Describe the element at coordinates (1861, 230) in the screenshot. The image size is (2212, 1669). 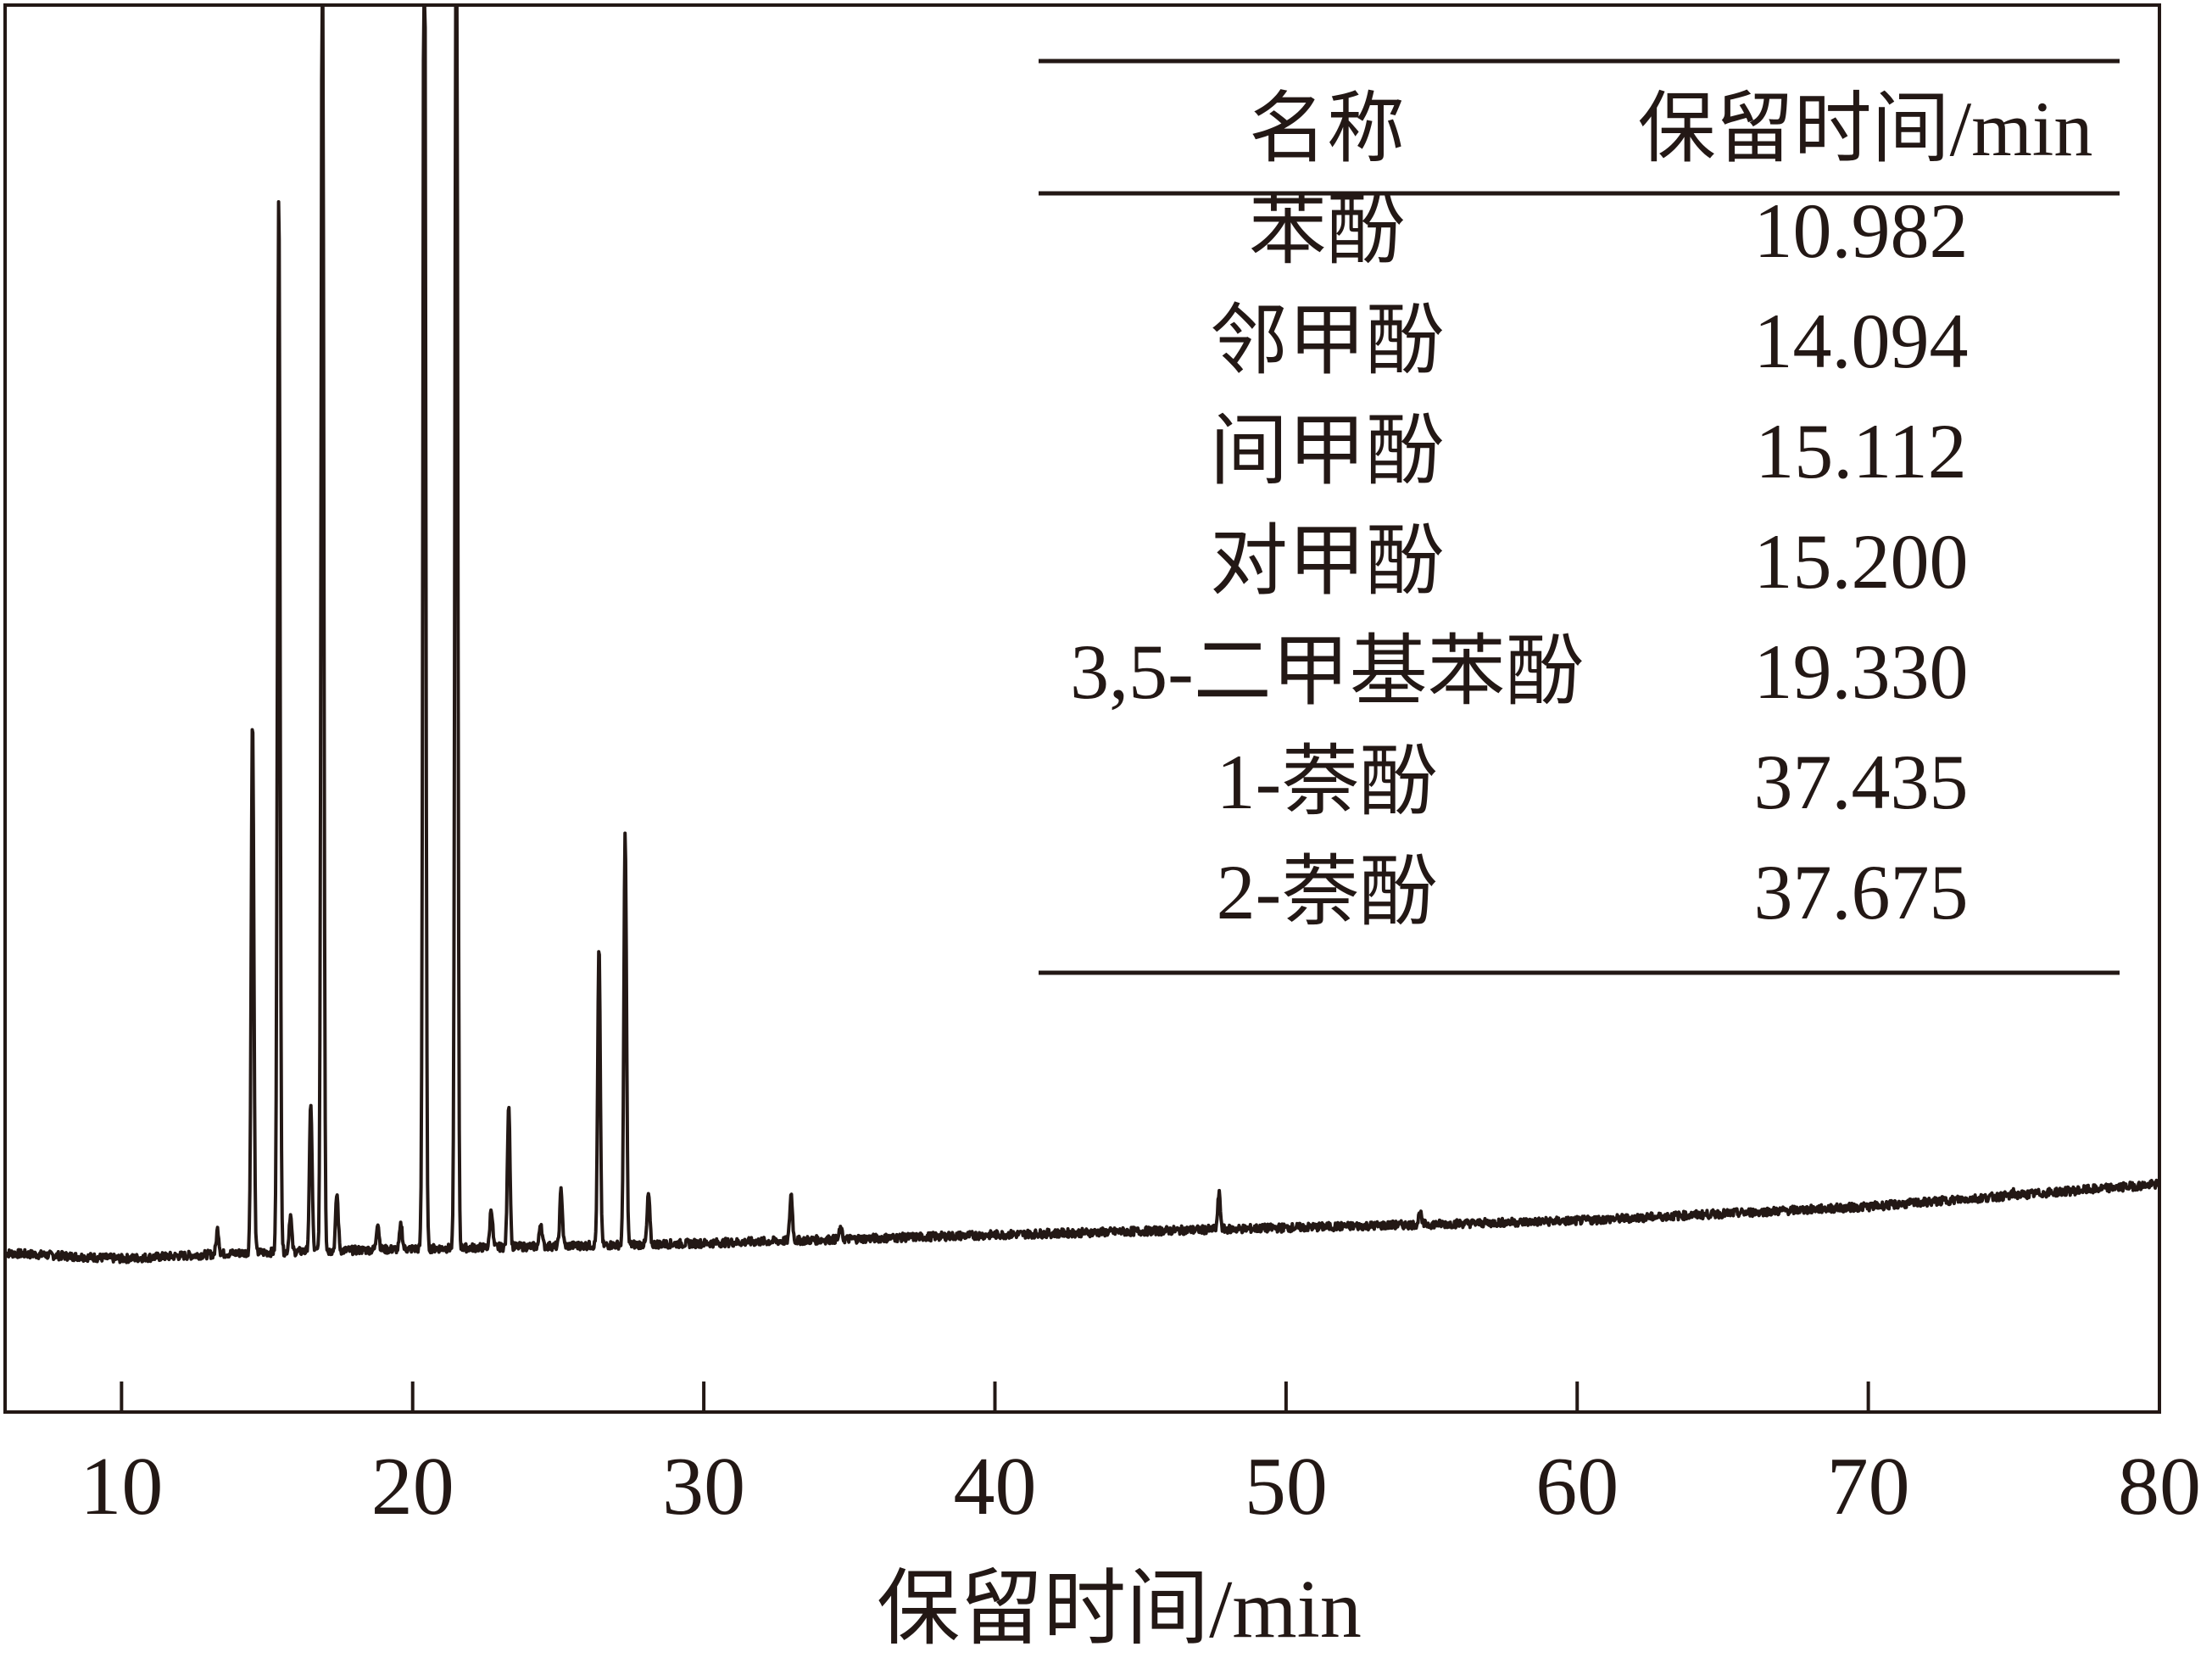
I see `table-cell-retention-time: 10.982` at that location.